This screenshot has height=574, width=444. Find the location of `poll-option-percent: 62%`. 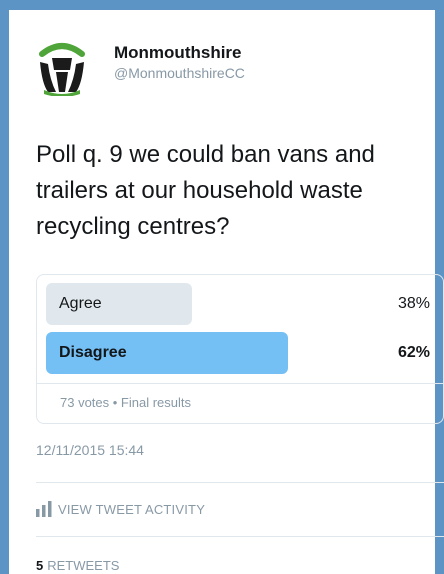

poll-option-percent: 62% is located at coordinates (413, 352).